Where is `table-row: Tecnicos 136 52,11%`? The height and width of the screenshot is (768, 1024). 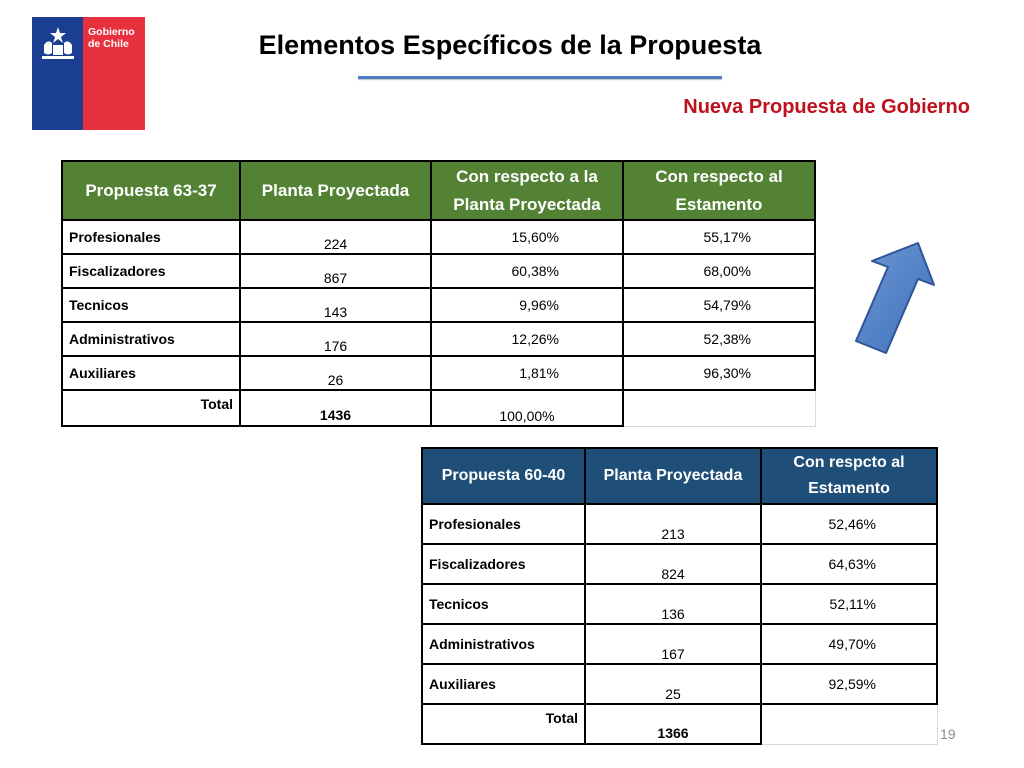 table-row: Tecnicos 136 52,11% is located at coordinates (679, 604).